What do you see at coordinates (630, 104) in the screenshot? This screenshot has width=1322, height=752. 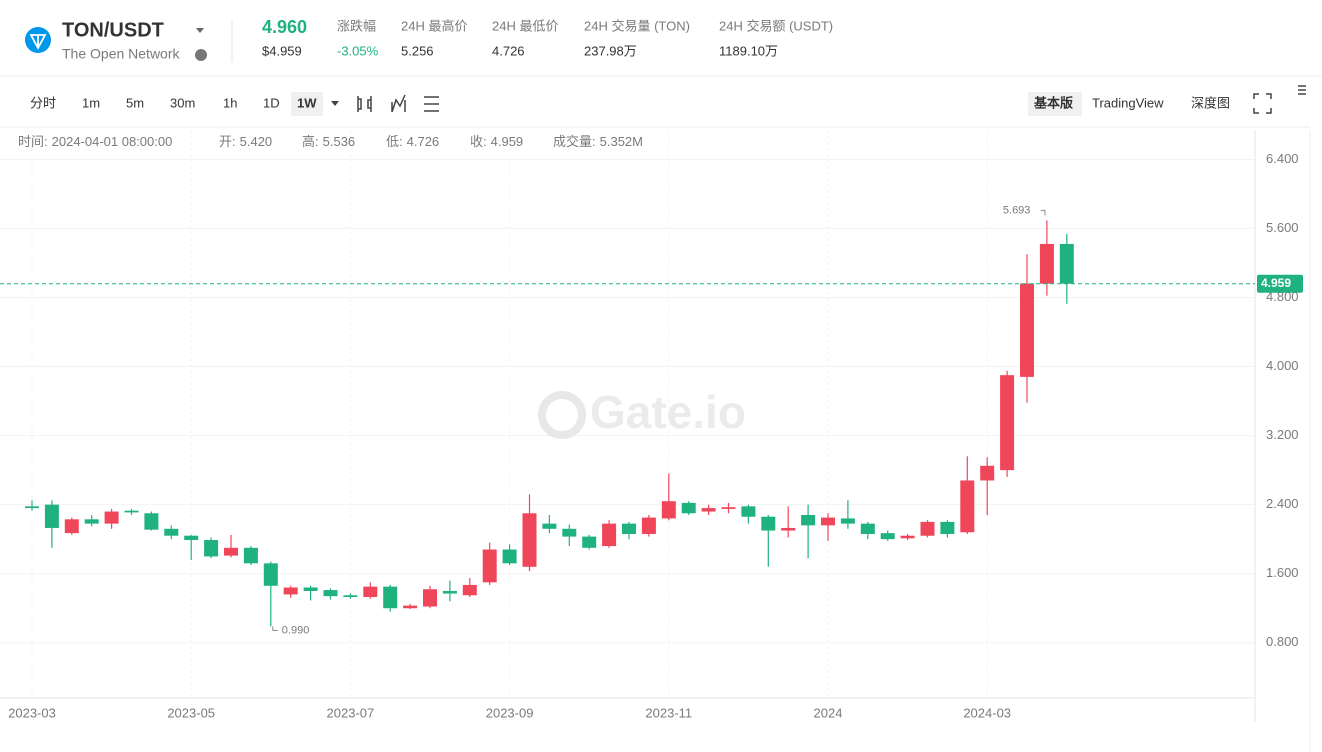 I see `toolbar: 分时 1m 5m 30m 1h 1D 1W 基本版 TradingView 深度图` at bounding box center [630, 104].